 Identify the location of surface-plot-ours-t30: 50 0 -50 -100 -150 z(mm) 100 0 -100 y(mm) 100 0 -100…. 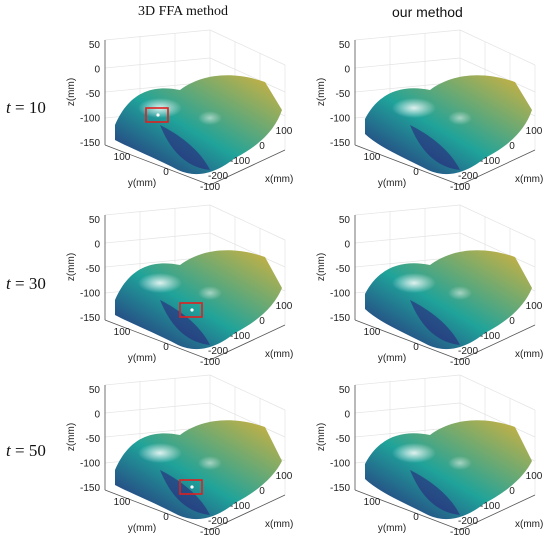
(429, 286).